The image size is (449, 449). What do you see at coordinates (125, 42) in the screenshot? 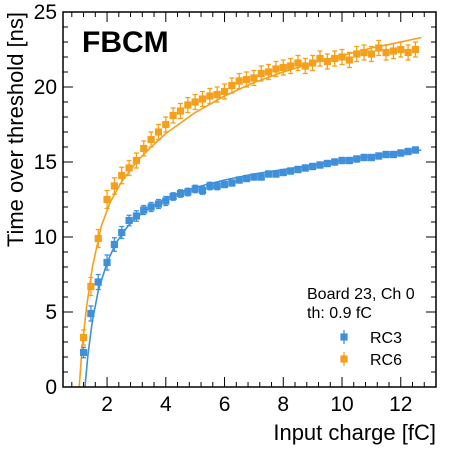
I see `chart-badge: FBCM` at bounding box center [125, 42].